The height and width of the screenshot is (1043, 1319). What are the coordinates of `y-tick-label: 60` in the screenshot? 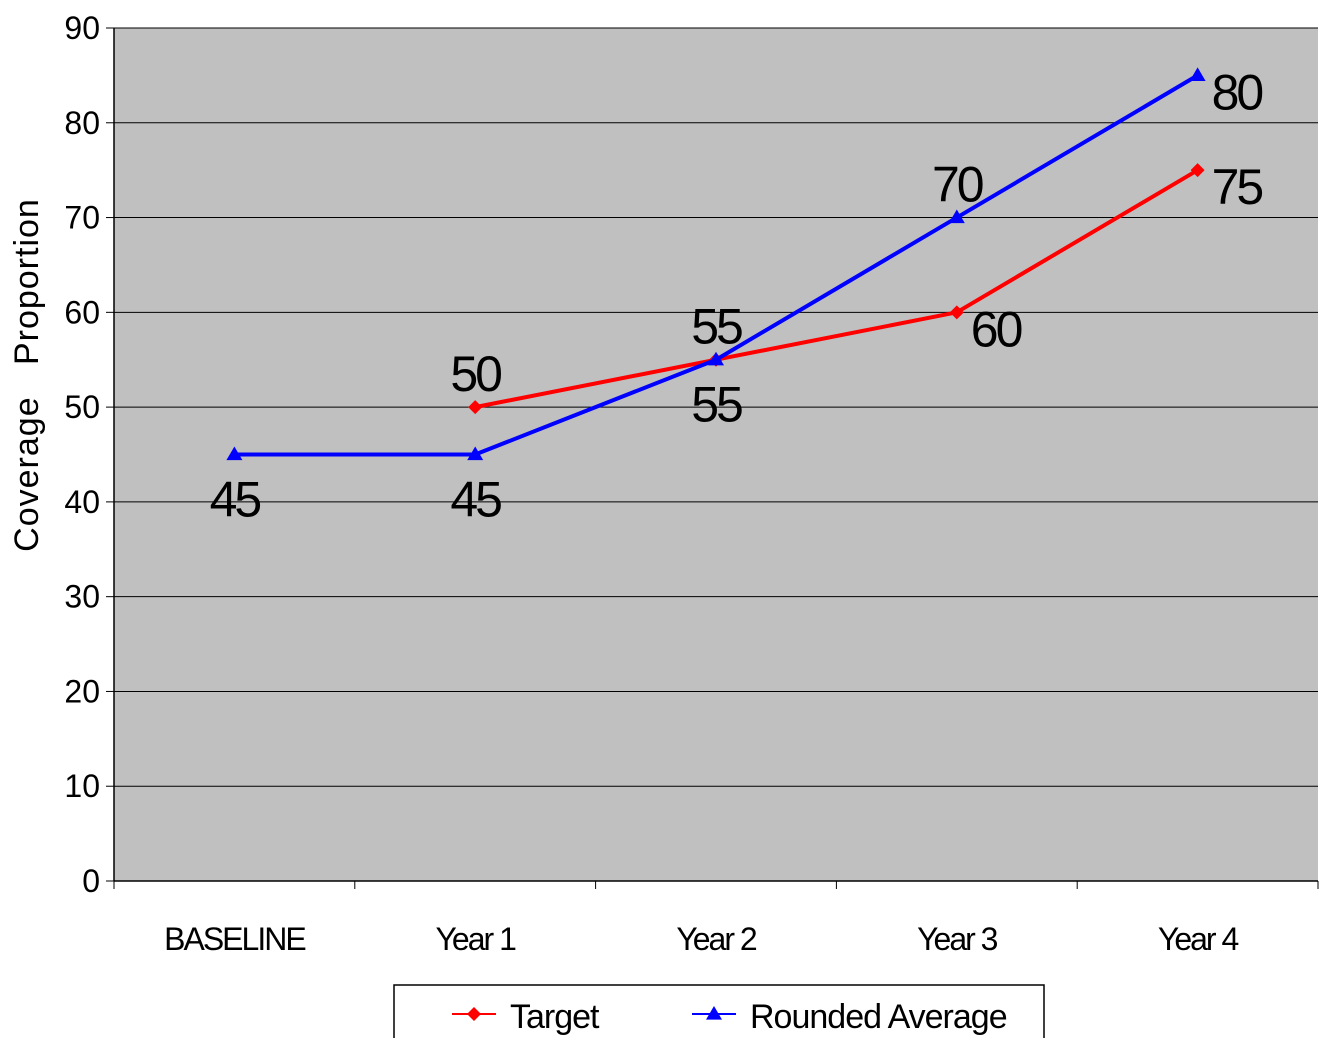 It's located at (82, 312).